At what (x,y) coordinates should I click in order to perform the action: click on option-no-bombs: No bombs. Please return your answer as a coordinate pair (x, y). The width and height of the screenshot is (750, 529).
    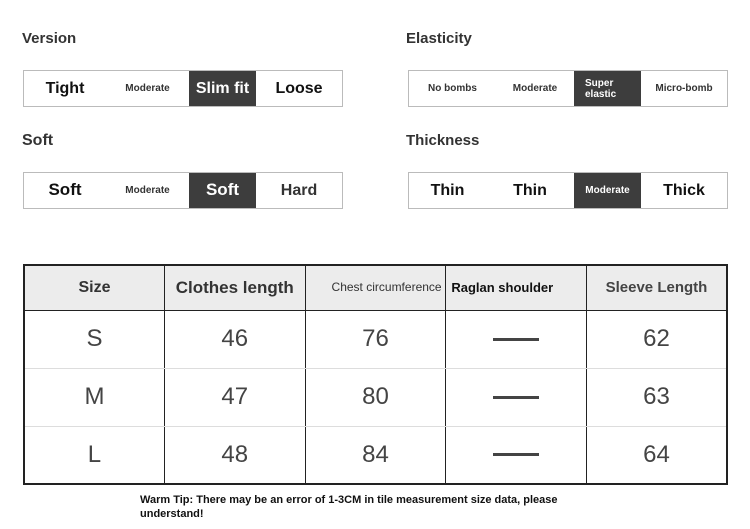
    Looking at the image, I should click on (452, 88).